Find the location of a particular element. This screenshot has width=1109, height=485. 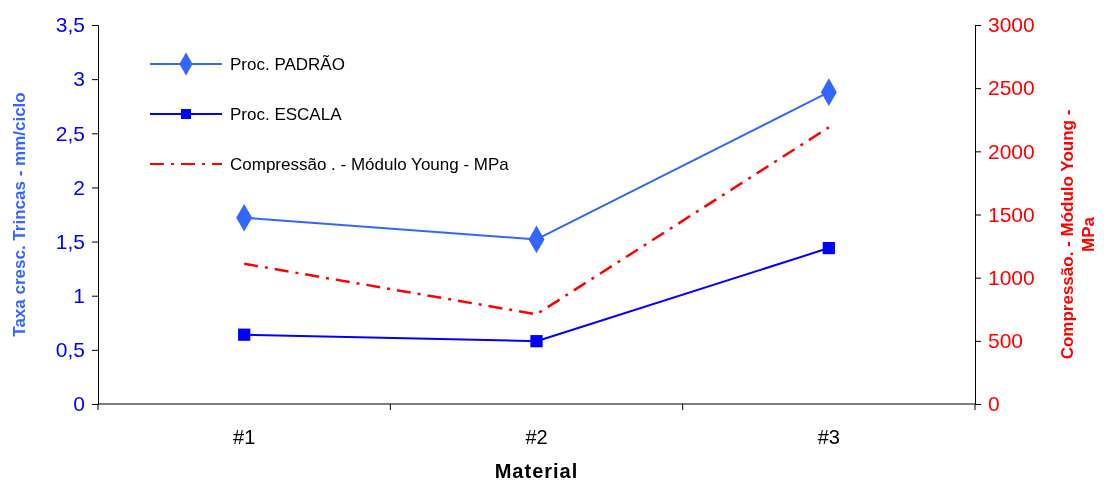

y2-tick-label: 1000 is located at coordinates (1011, 277).